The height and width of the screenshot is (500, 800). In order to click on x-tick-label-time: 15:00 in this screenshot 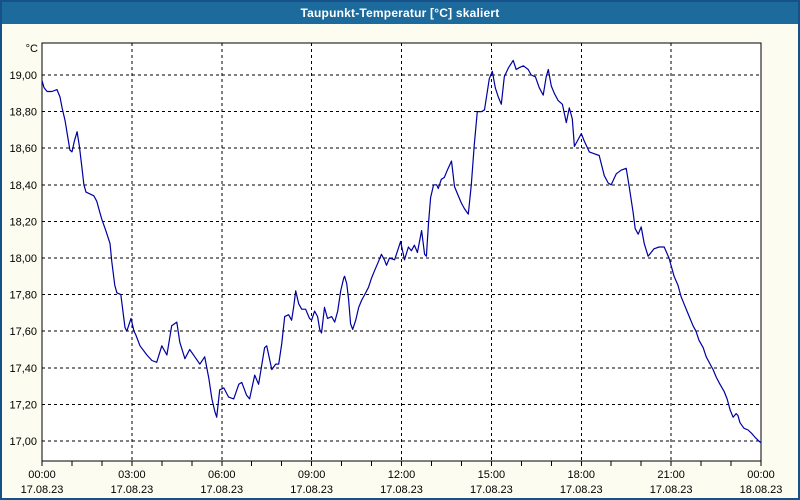, I will do `click(492, 475)`.